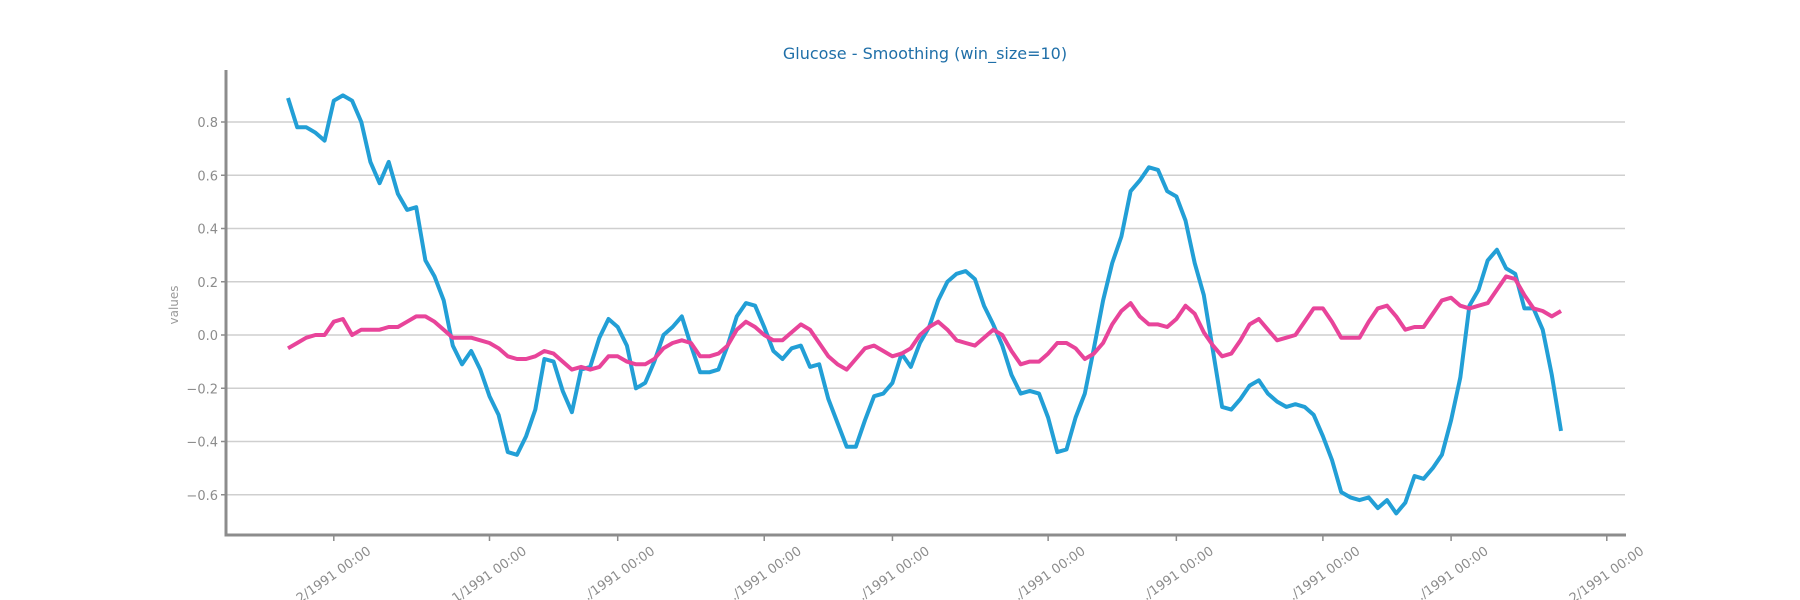 The image size is (1800, 600). I want to click on y-tick-label: −0.2, so click(202, 389).